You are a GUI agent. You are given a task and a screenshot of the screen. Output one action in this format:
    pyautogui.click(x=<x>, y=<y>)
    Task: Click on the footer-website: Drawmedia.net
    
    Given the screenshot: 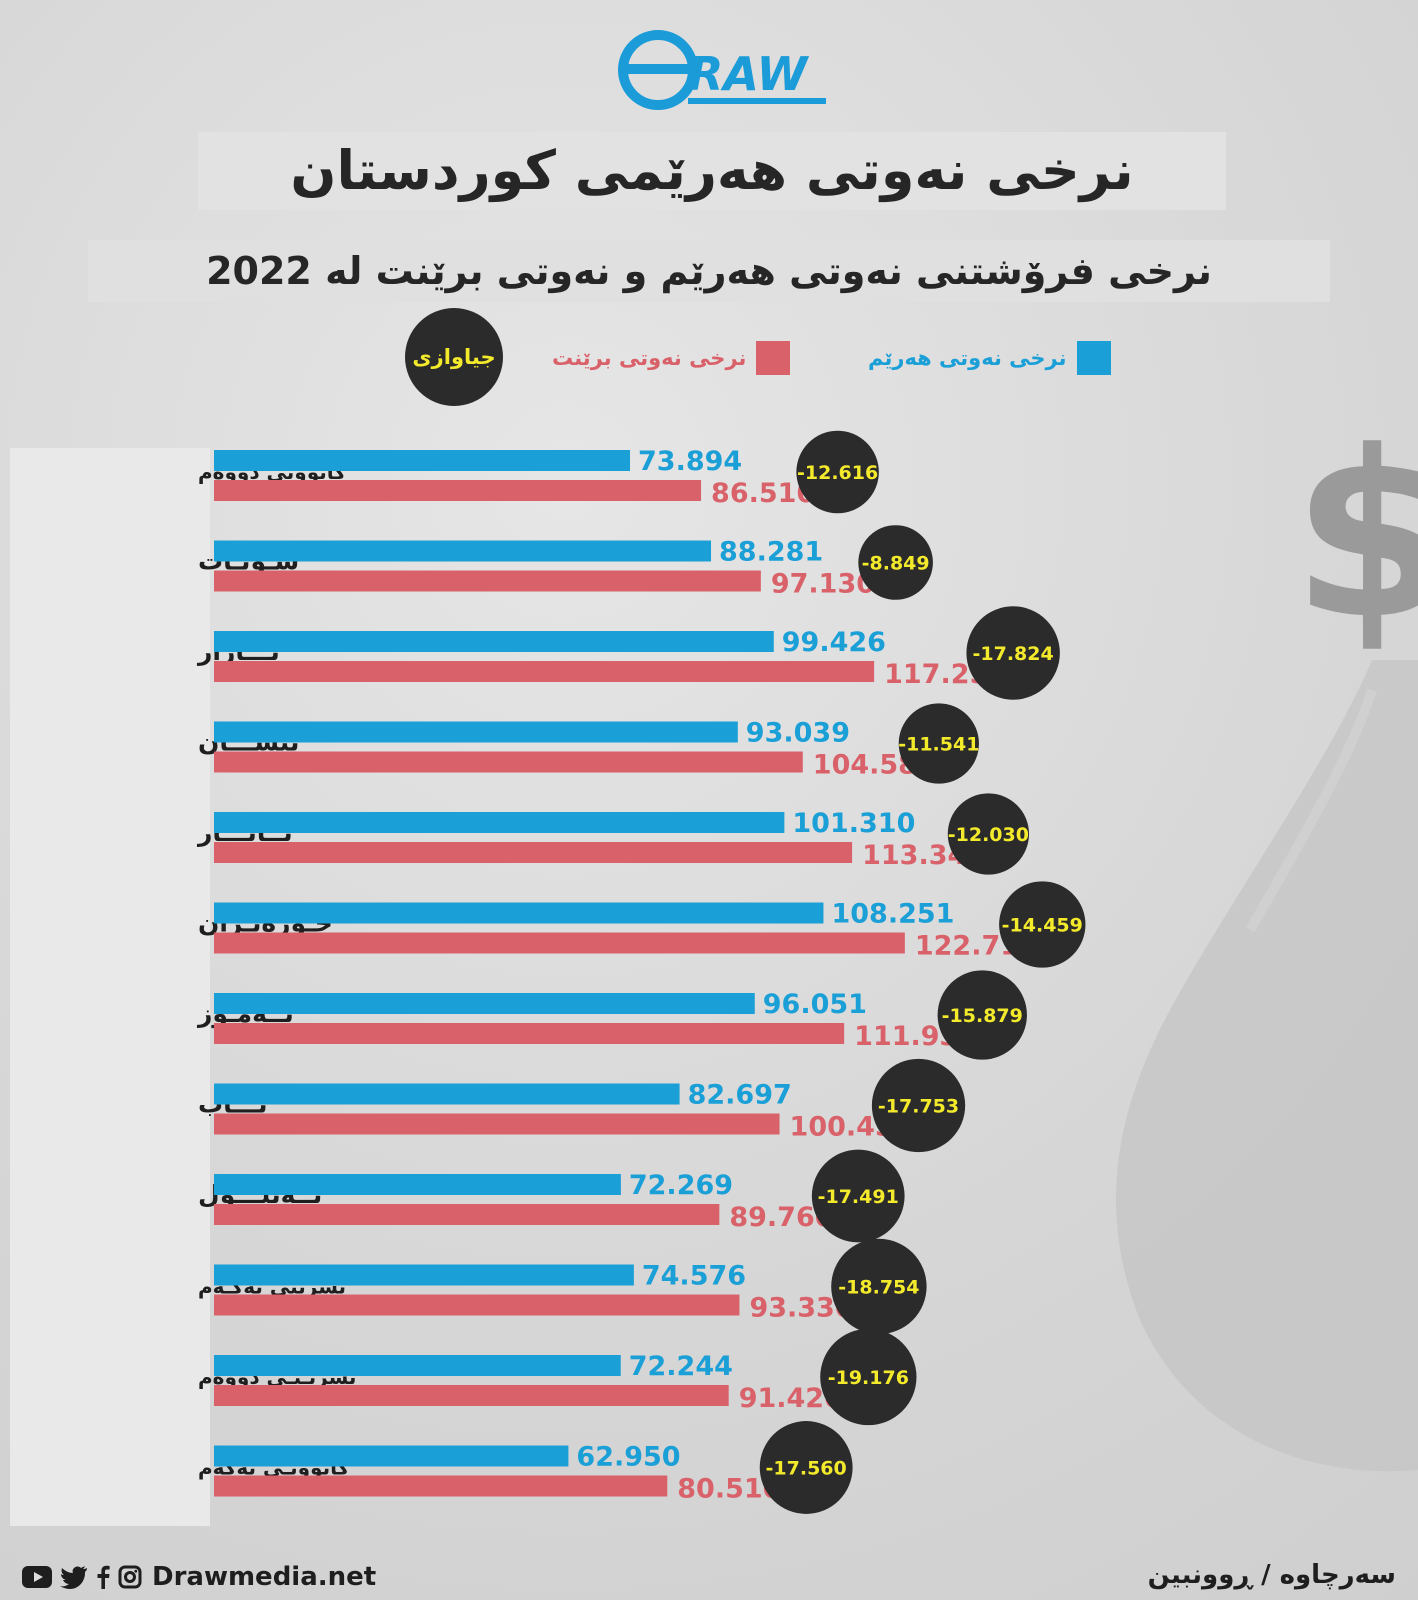 What is the action you would take?
    pyautogui.click(x=199, y=1577)
    